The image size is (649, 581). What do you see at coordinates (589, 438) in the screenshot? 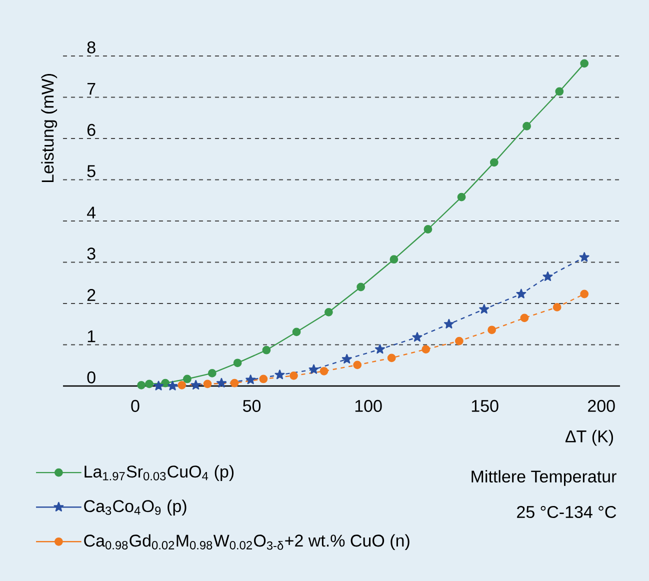
I see `x-axis-title: ΔT (K)` at bounding box center [589, 438].